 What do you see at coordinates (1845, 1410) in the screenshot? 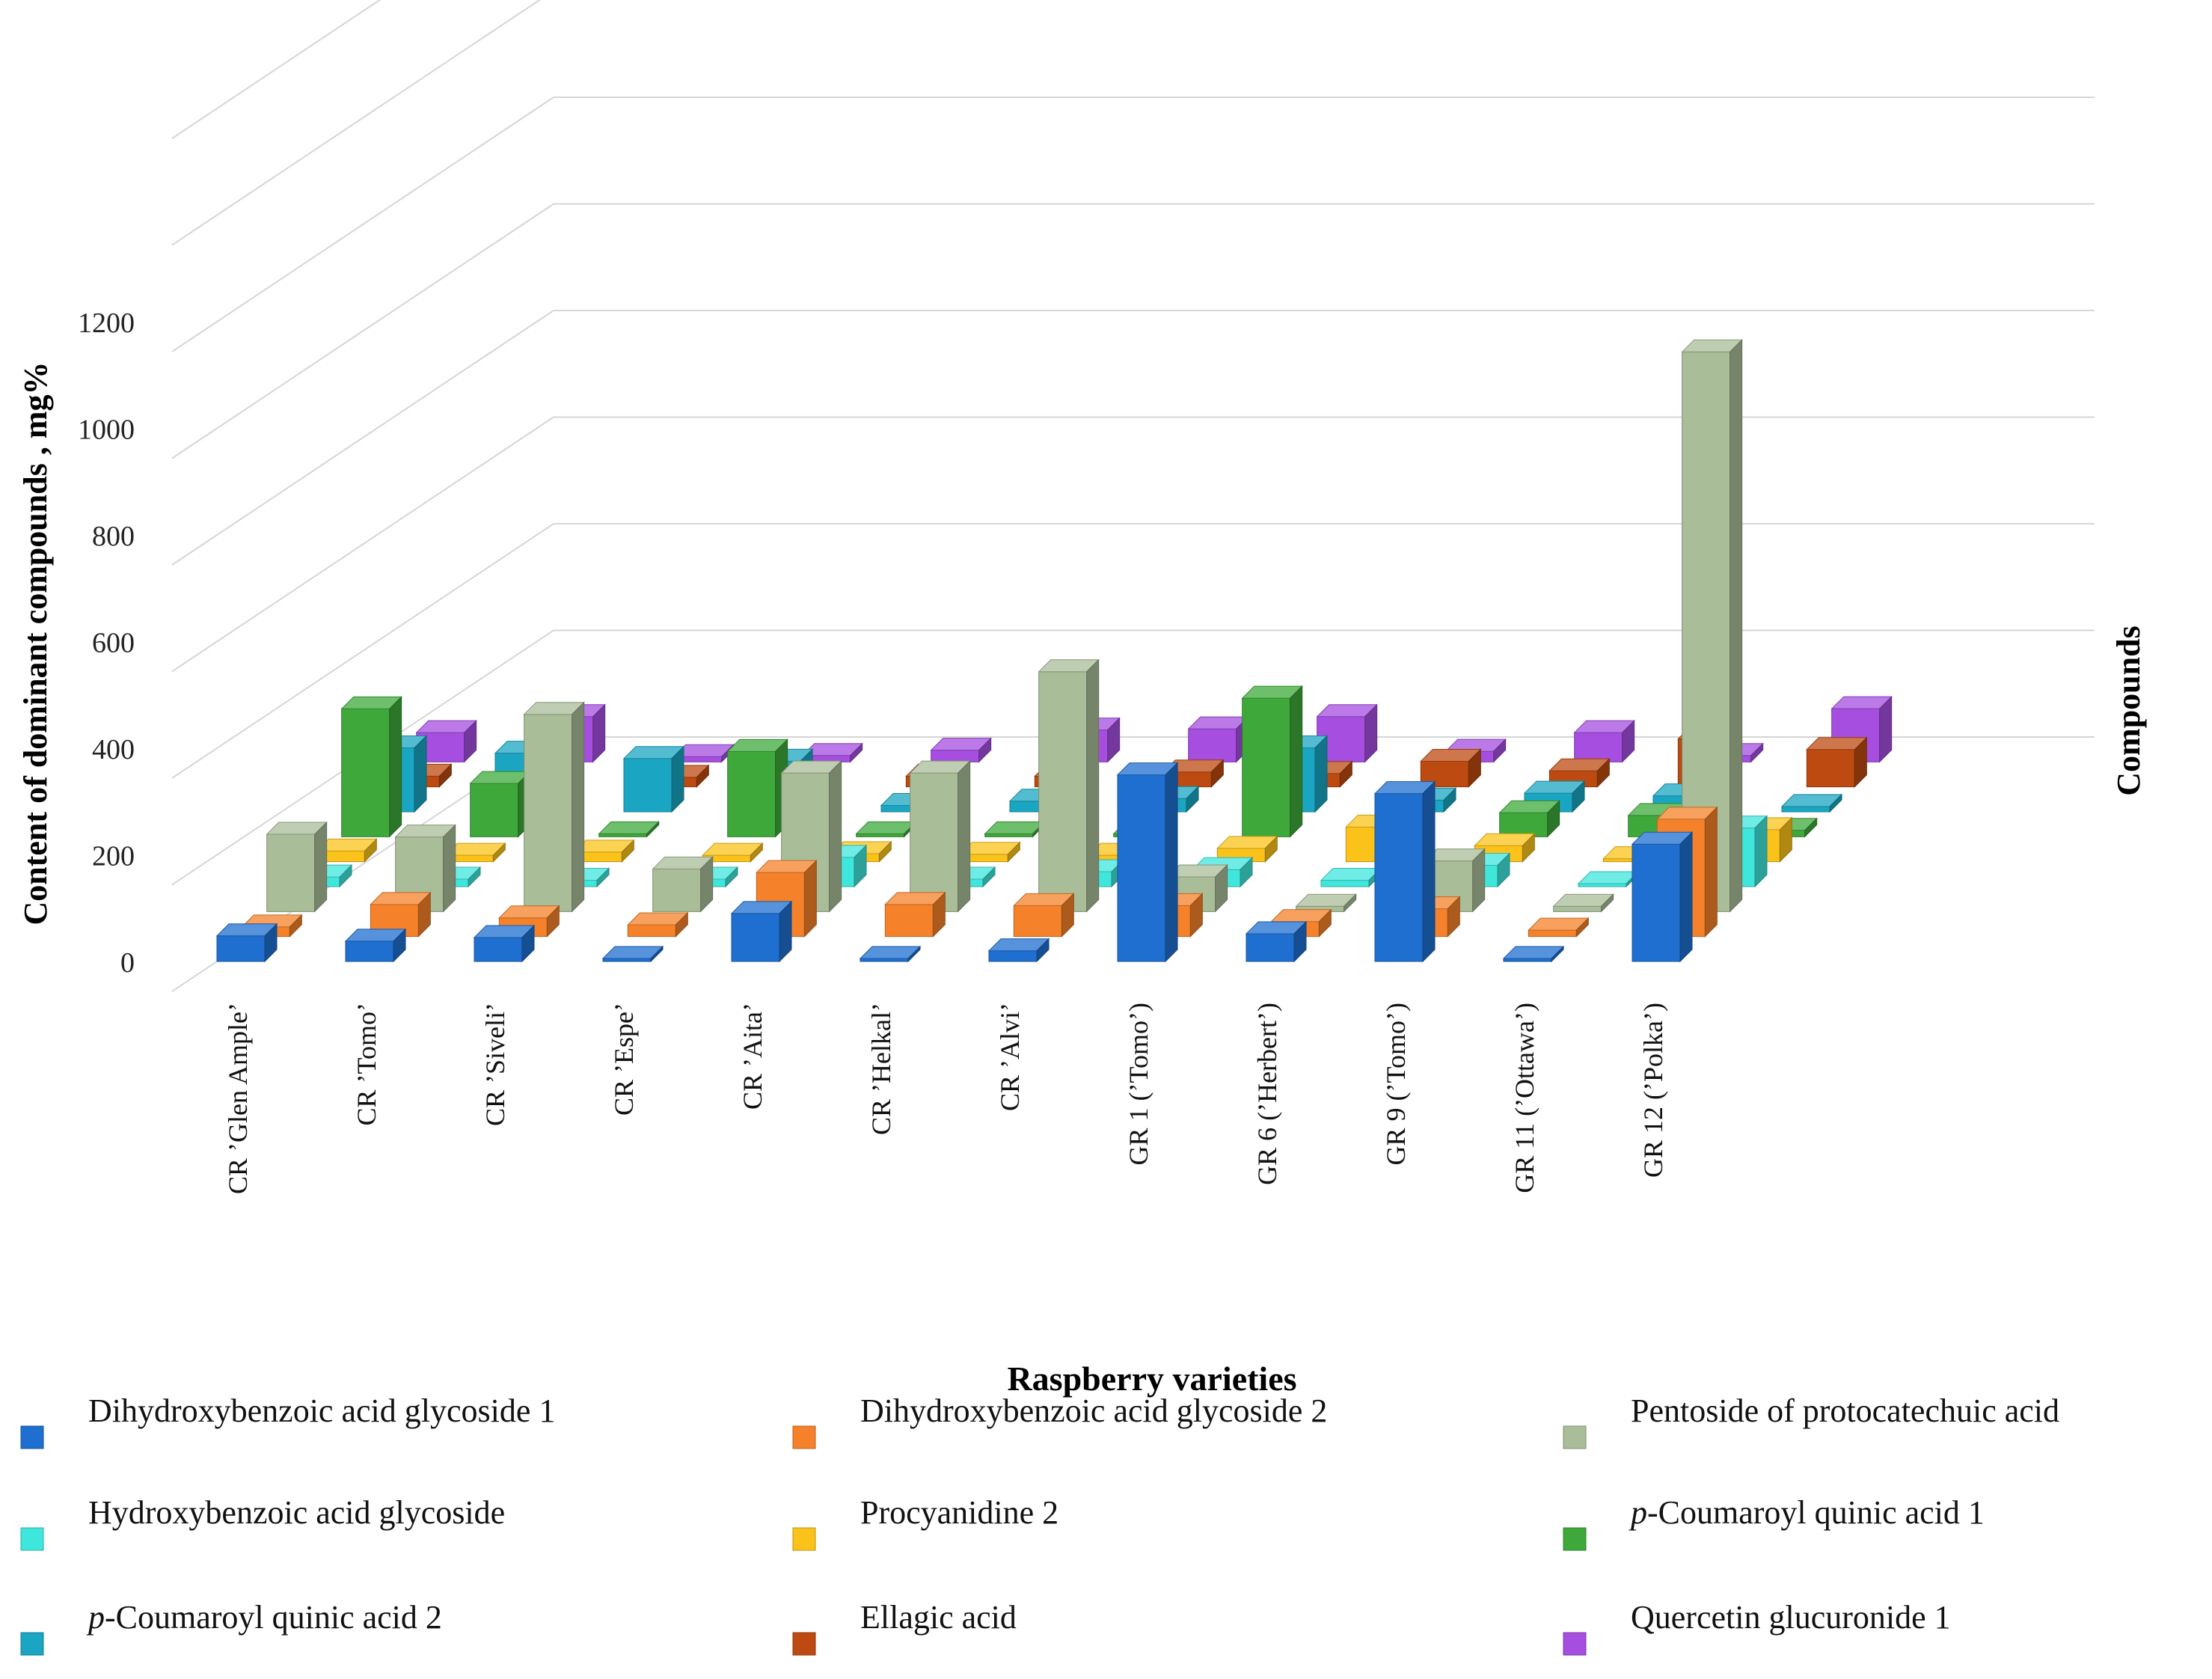
I see `legend-label: Pentoside of protocatechuic acid` at bounding box center [1845, 1410].